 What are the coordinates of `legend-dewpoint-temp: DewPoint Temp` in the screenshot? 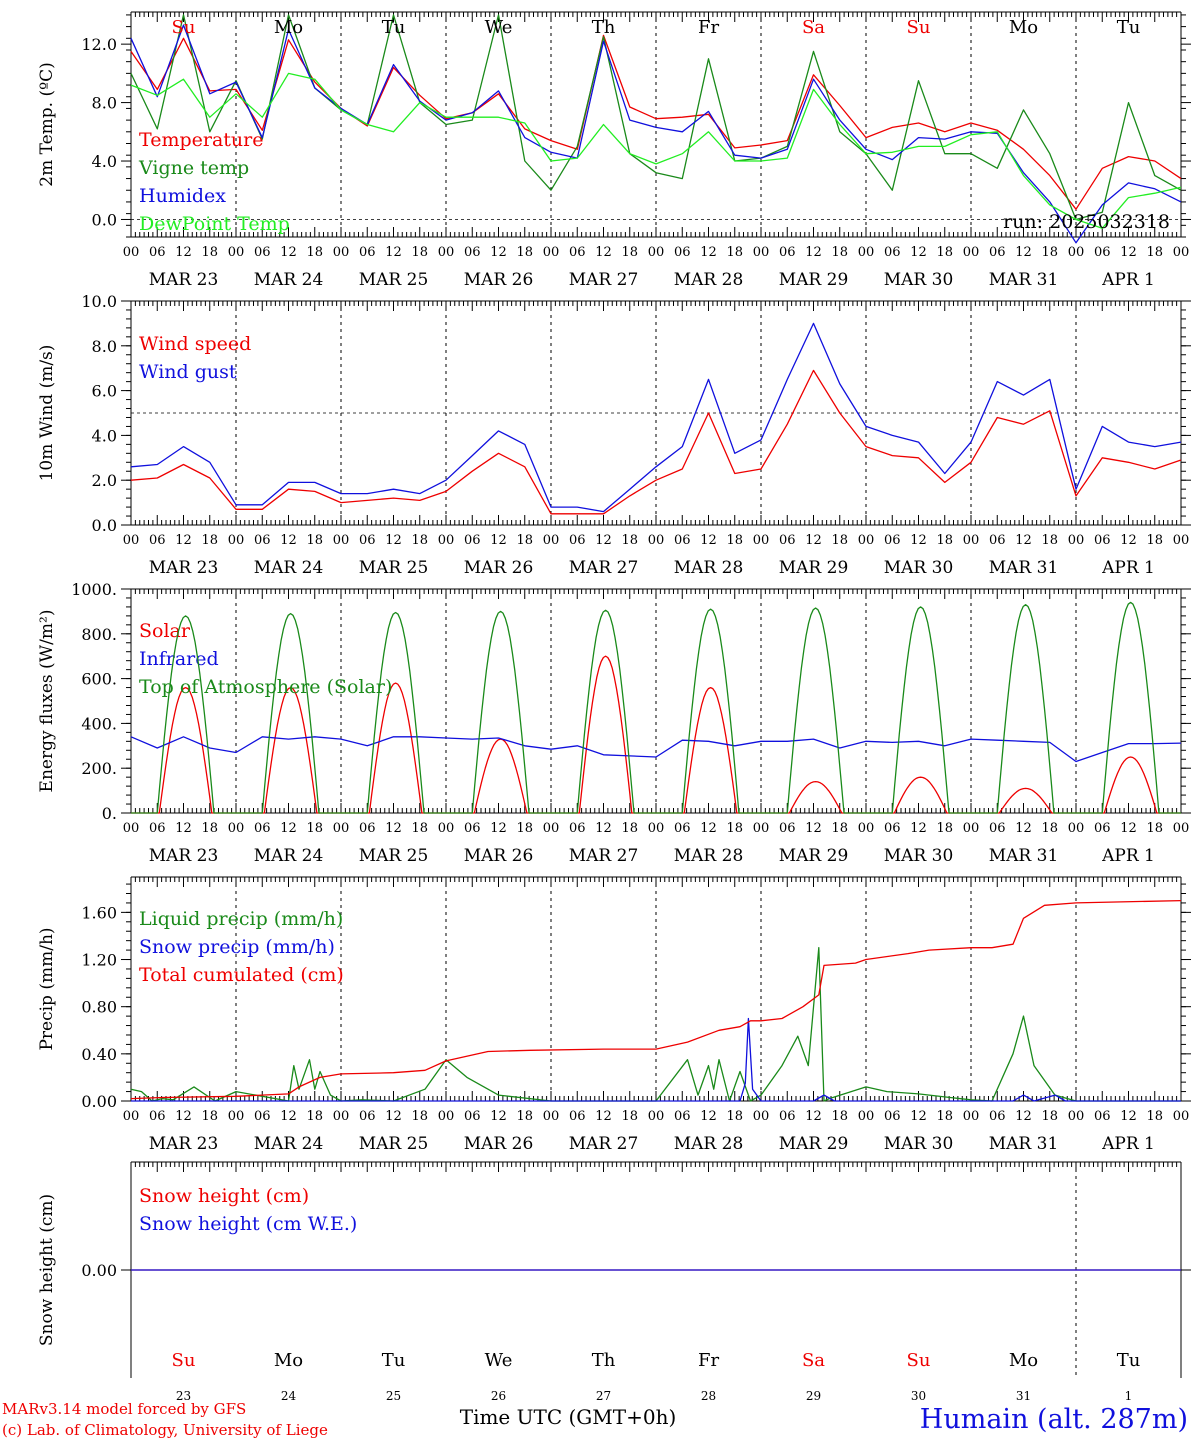 It's located at (214, 224).